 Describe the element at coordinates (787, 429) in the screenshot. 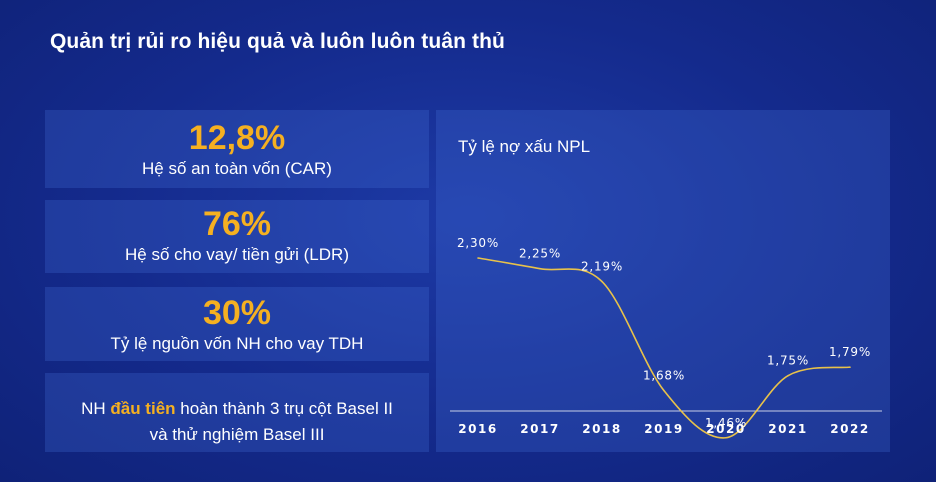

I see `x-tick-2021: 2021` at that location.